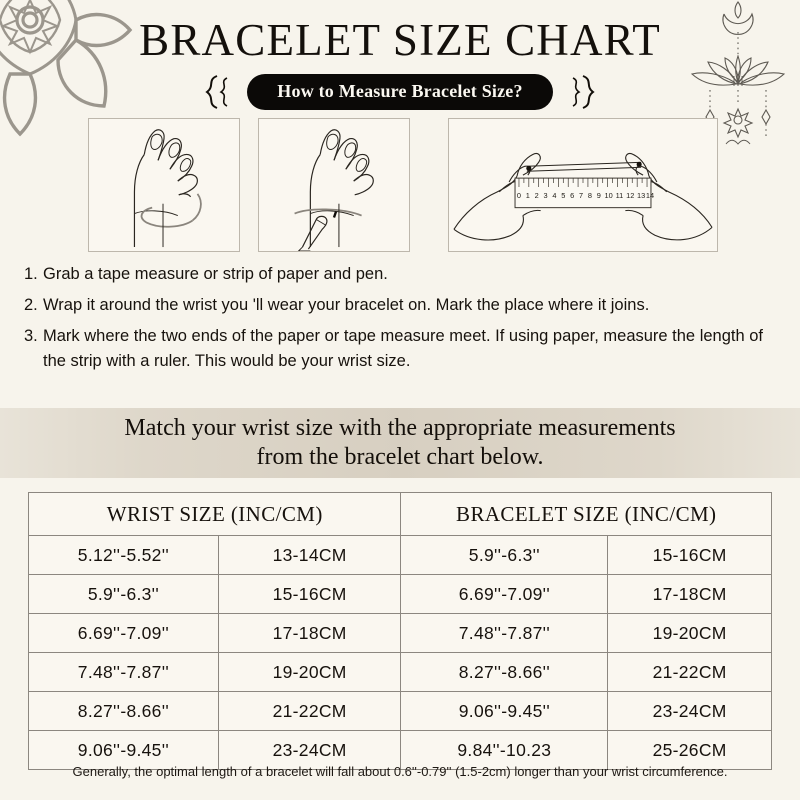  I want to click on cell-bracelet-inch: 6.69''-7.09'', so click(504, 594).